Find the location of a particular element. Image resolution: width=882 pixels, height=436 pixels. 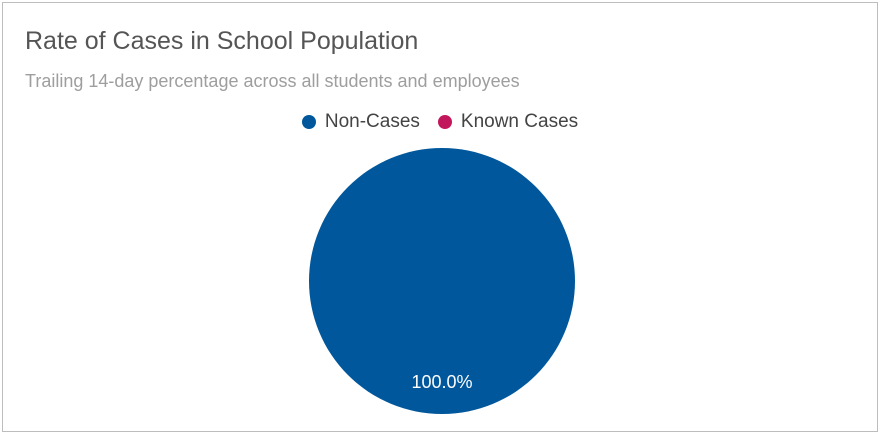

legend-item-non-cases: Non-Cases is located at coordinates (360, 122).